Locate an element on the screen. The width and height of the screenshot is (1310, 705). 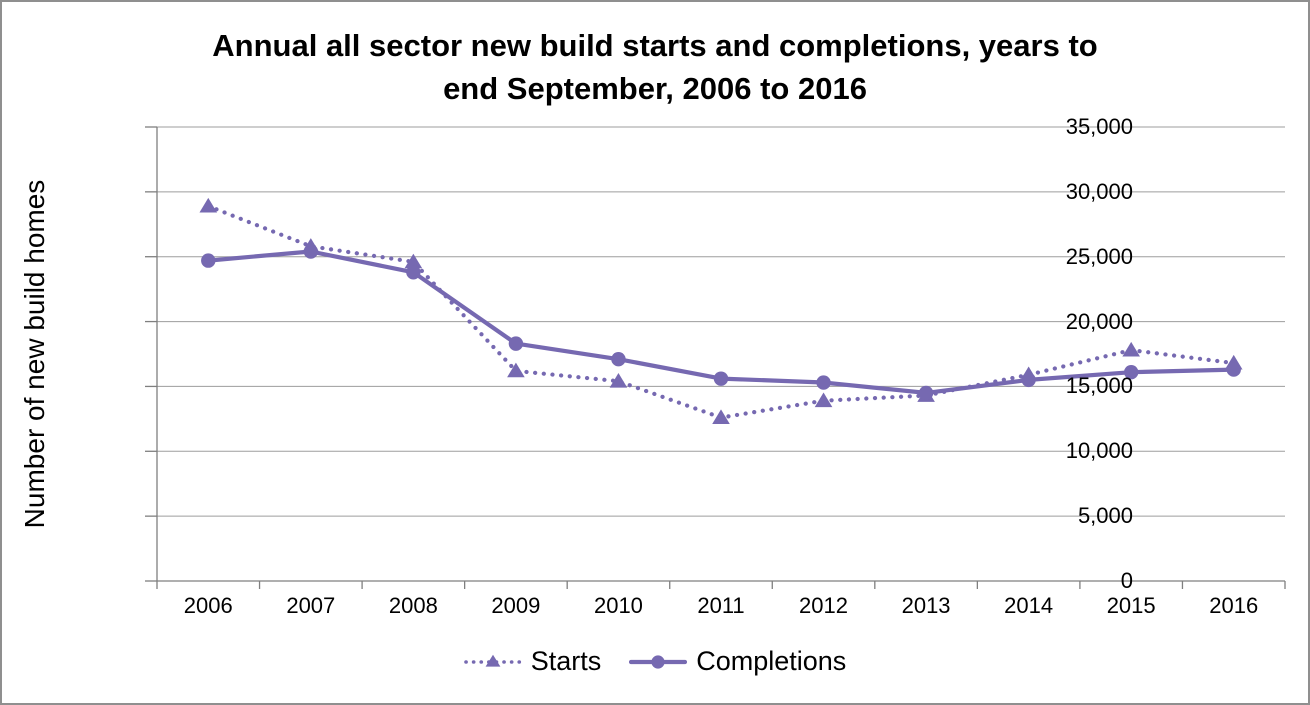
x-tick-label: 2008 is located at coordinates (413, 605).